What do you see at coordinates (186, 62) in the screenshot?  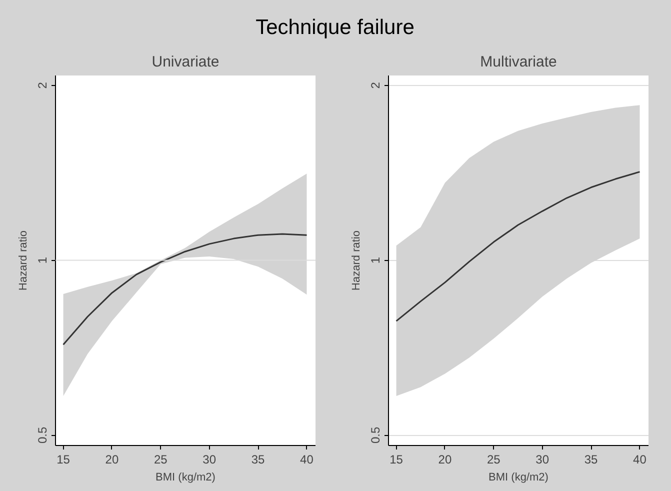 I see `chart-title: Univariate` at bounding box center [186, 62].